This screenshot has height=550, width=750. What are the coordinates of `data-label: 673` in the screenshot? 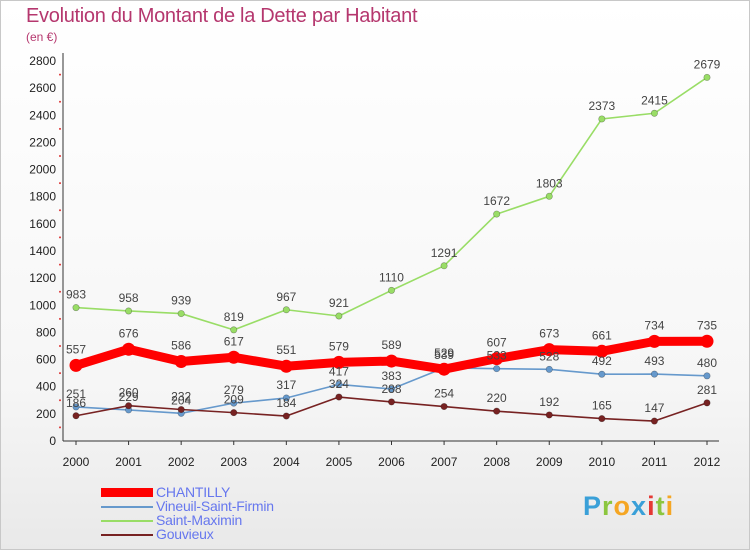 It's located at (549, 334).